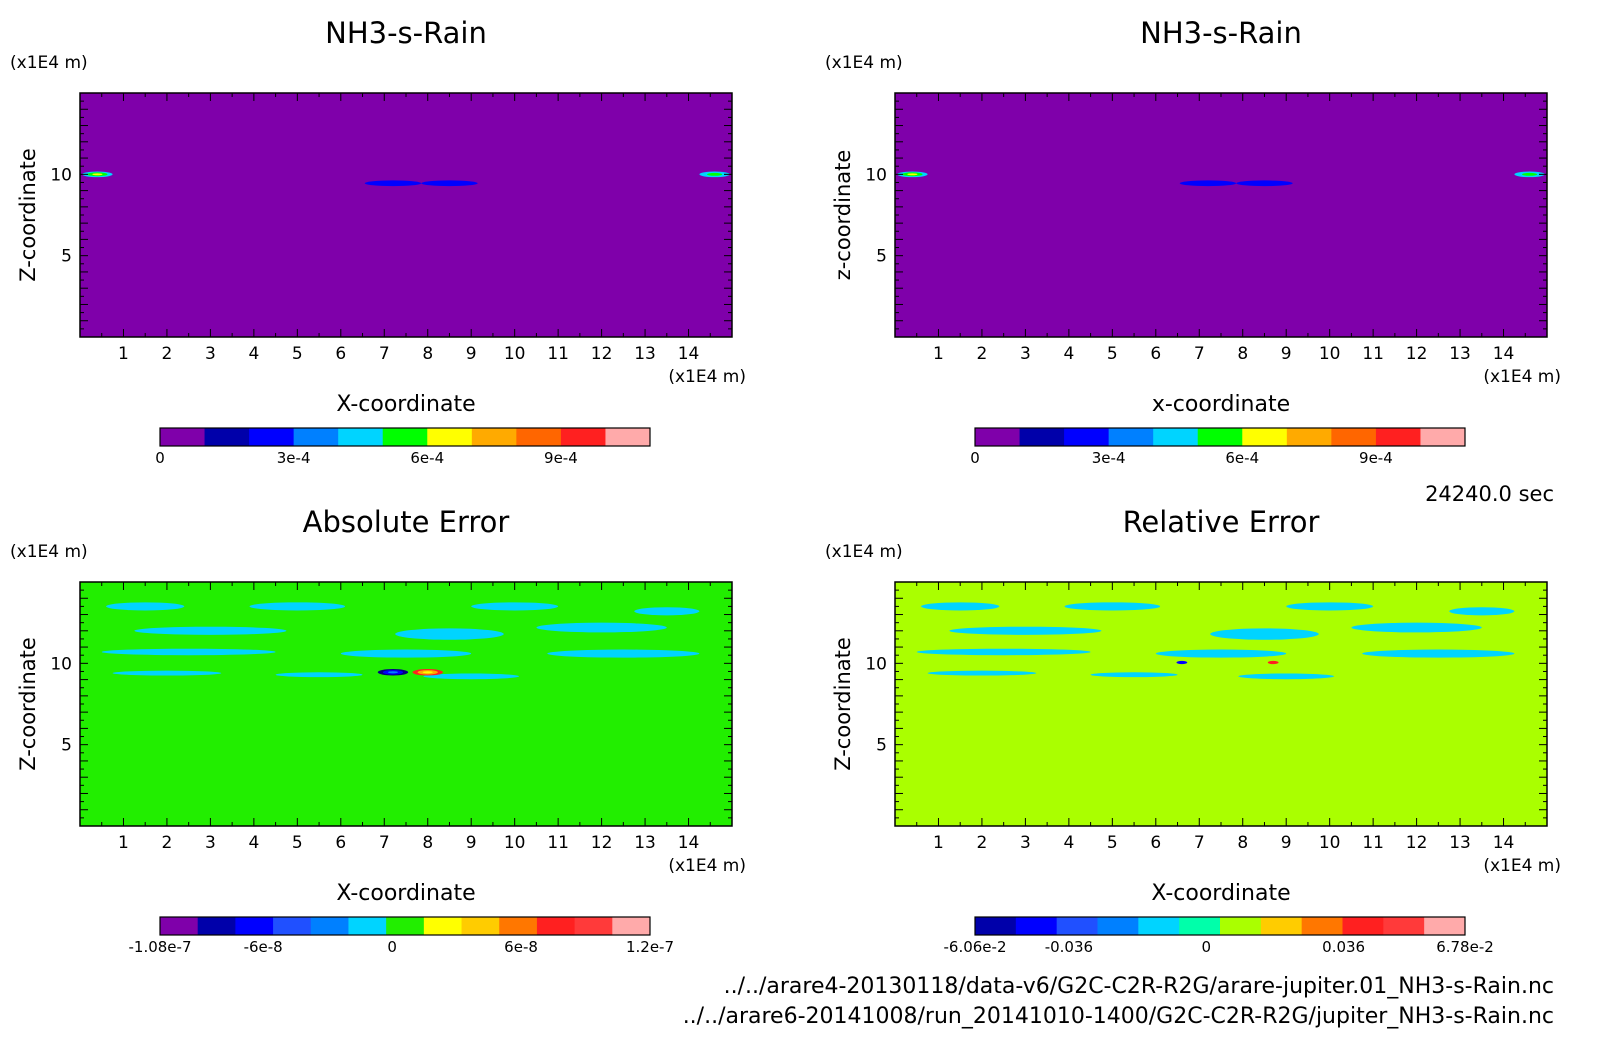  What do you see at coordinates (521, 947) in the screenshot?
I see `colorbar-tick-label: 6e-8` at bounding box center [521, 947].